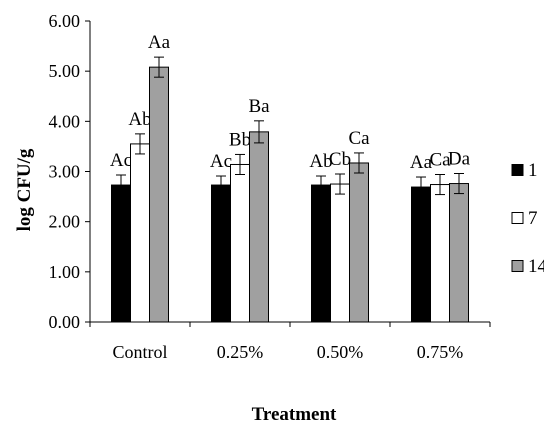  What do you see at coordinates (533, 170) in the screenshot?
I see `legend-label: 1` at bounding box center [533, 170].